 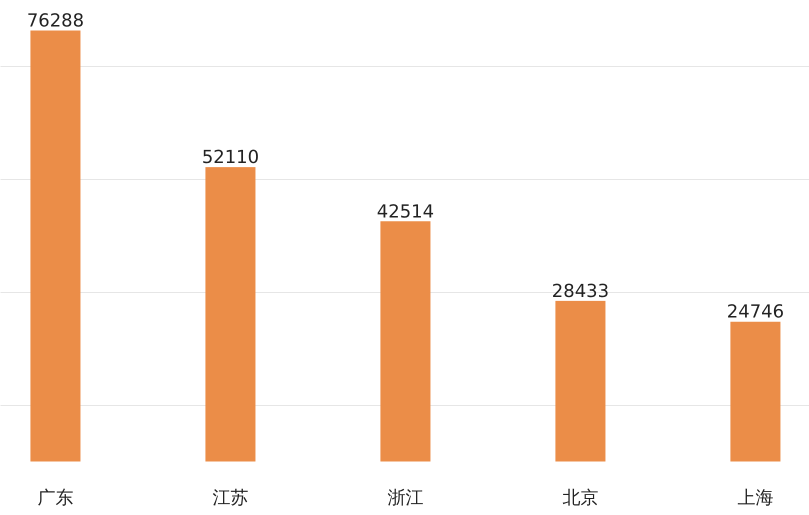 I want to click on x-tick-label: 上海, so click(x=755, y=498).